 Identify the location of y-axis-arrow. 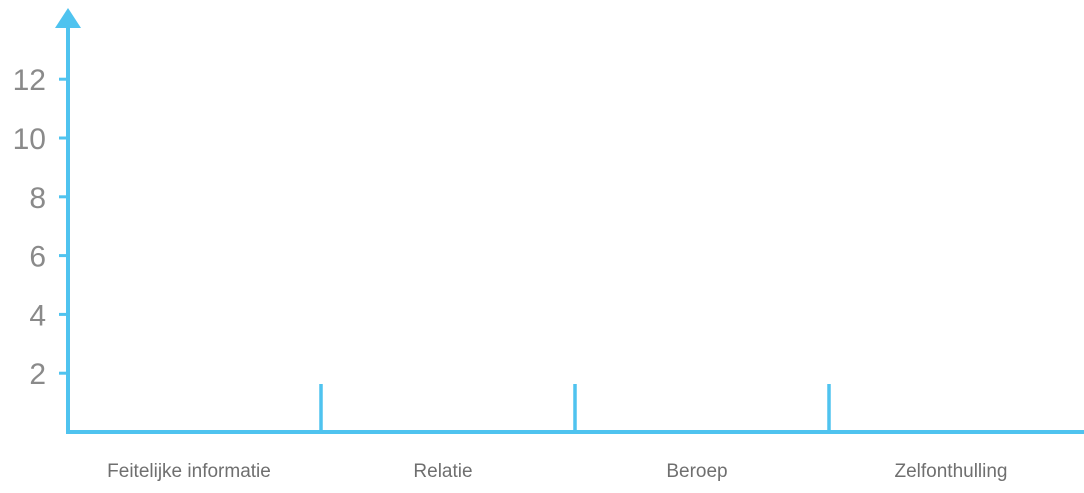
(68, 18).